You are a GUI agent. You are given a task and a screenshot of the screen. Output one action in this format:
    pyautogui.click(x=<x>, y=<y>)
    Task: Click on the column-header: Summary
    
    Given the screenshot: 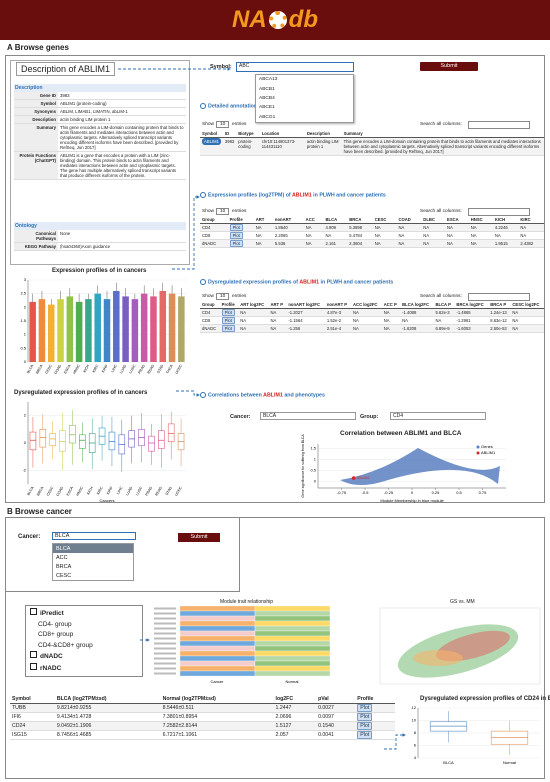 What is the action you would take?
    pyautogui.click(x=442, y=134)
    